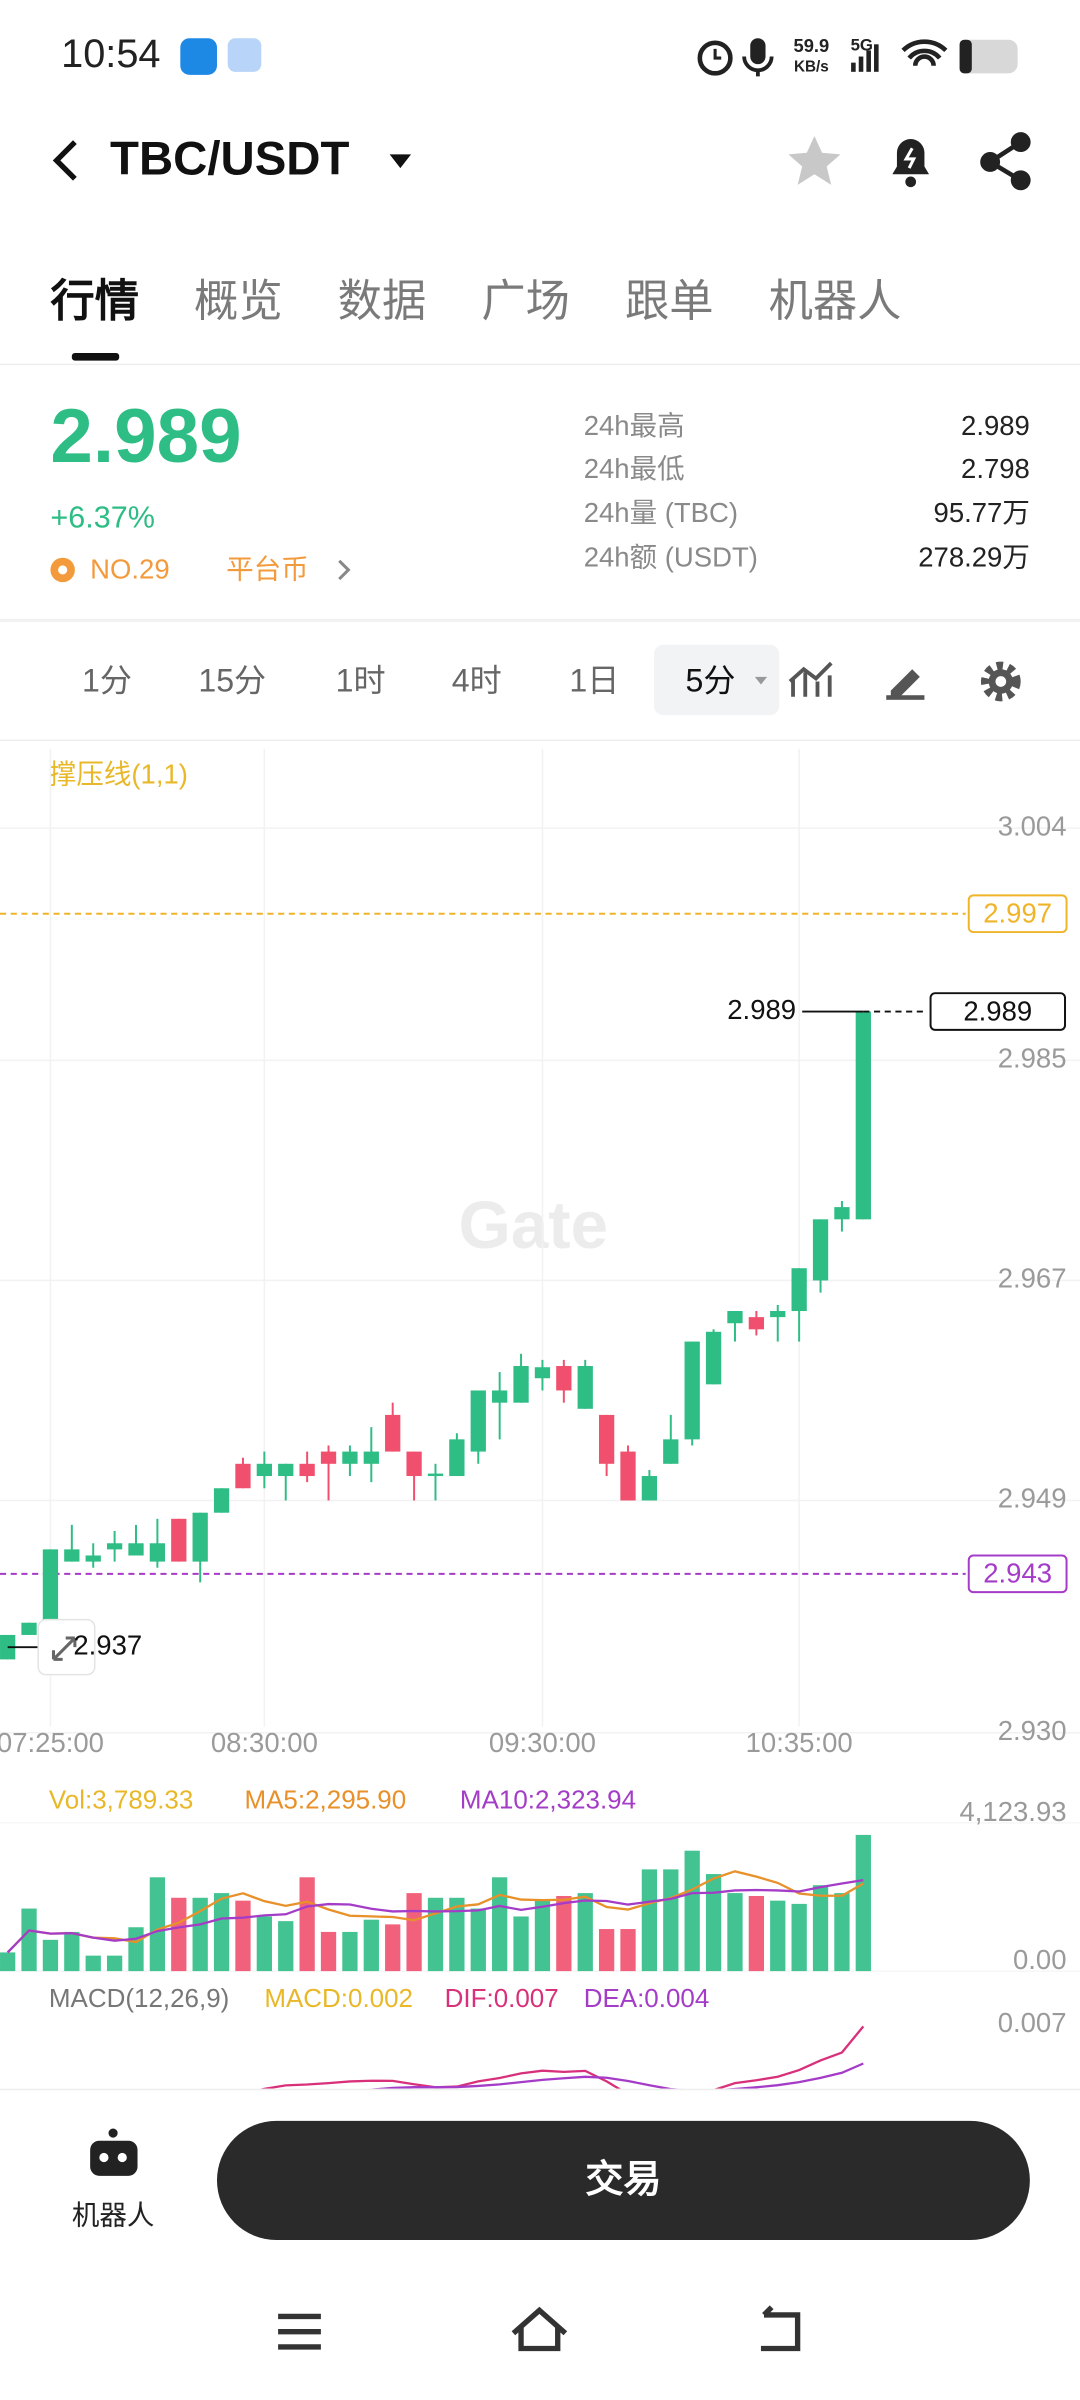 This screenshot has height=2400, width=1080. What do you see at coordinates (594, 680) in the screenshot?
I see `interval: 1日` at bounding box center [594, 680].